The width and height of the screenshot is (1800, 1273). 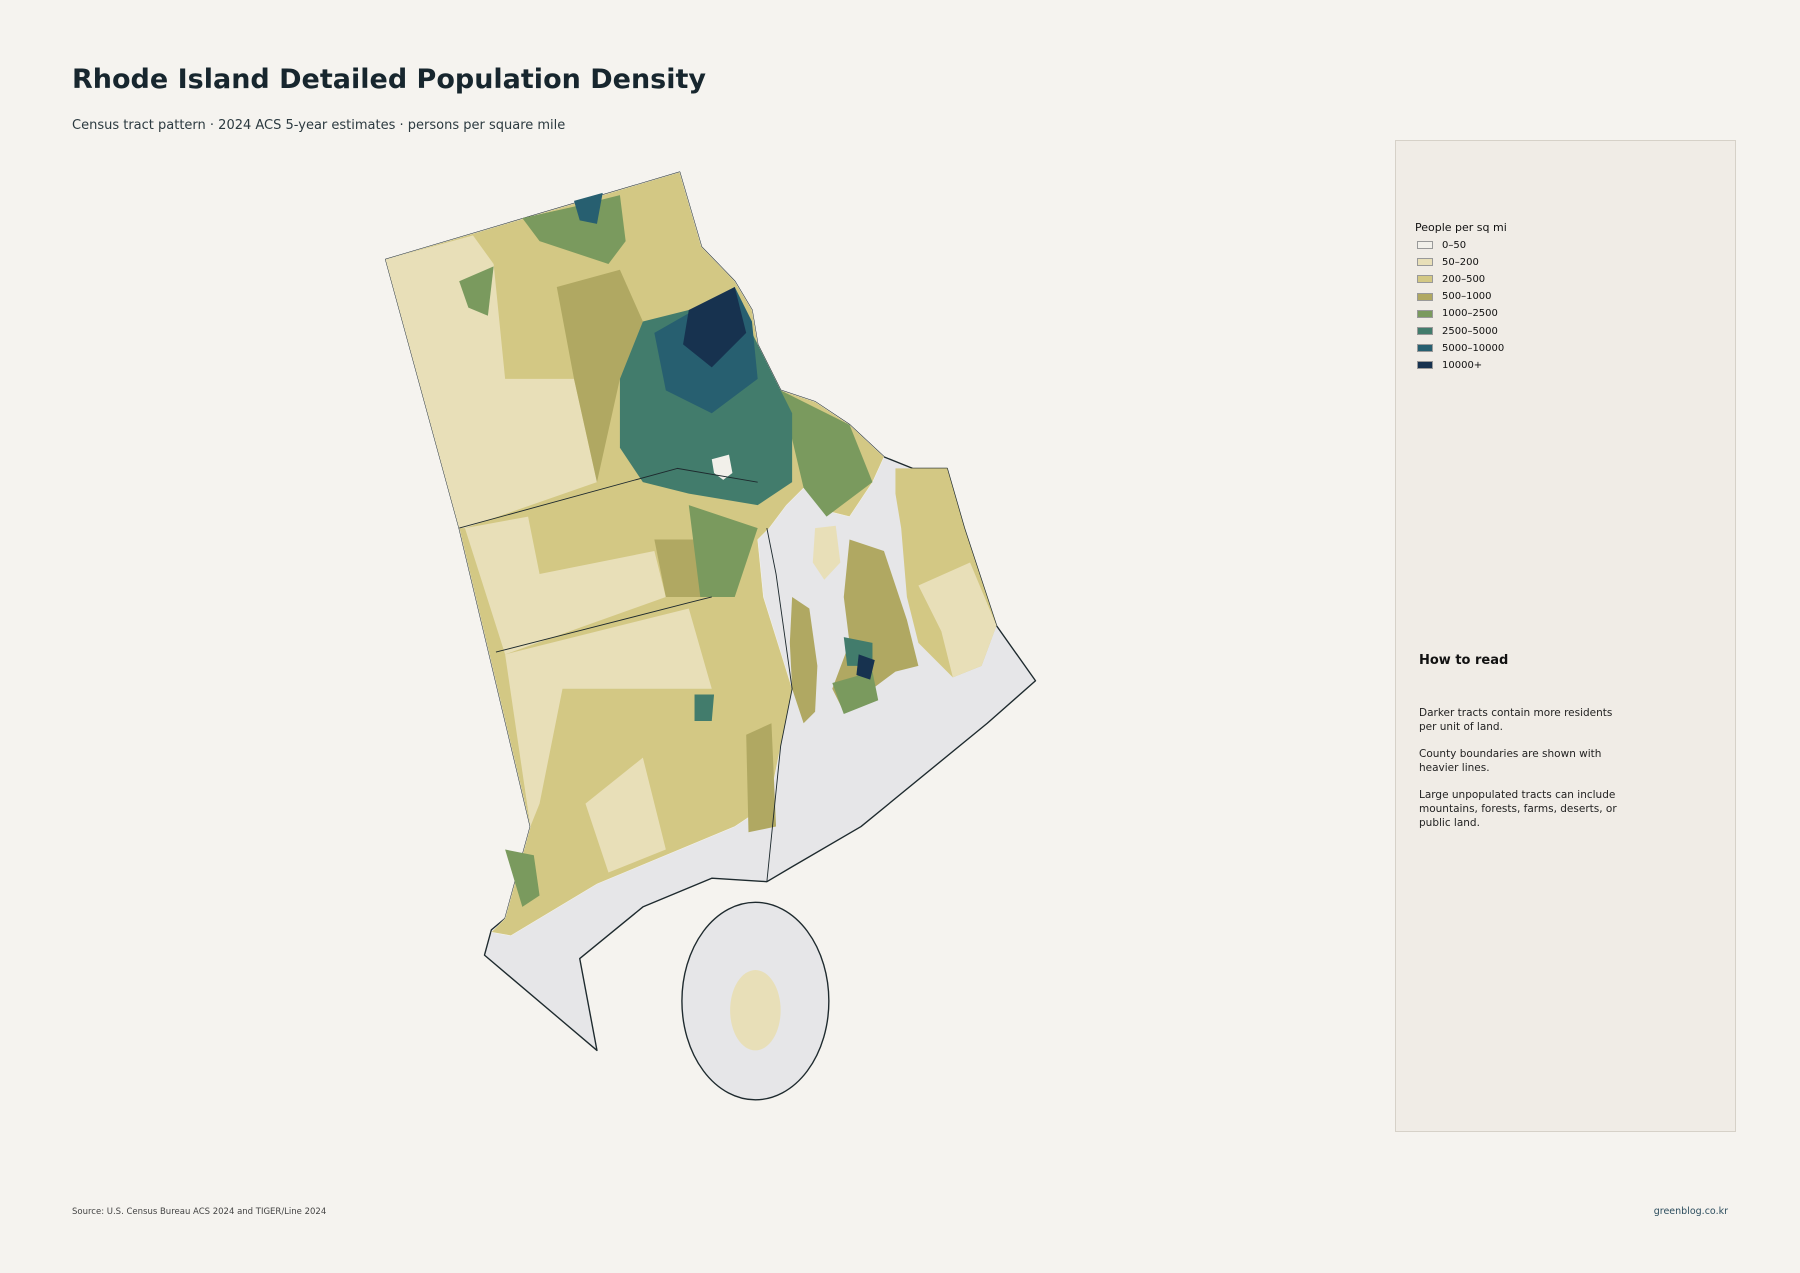 I want to click on east-shore-south, so click(x=957, y=620).